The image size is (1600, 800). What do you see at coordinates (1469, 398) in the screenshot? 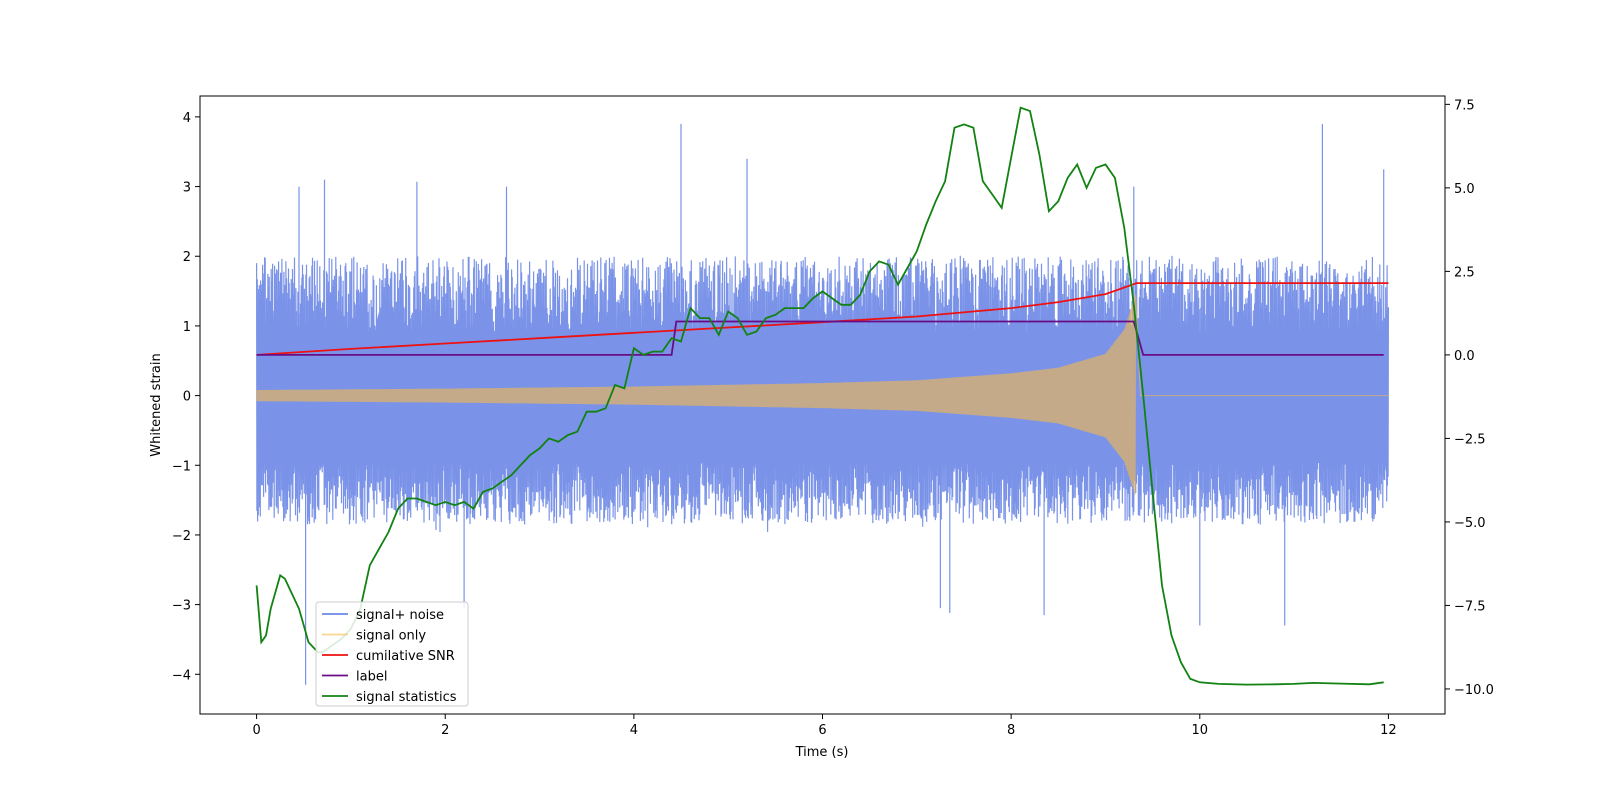
I see `y-axis-right: −10.0 −7.5 −5.0 −2.5 0.0 2.5 5.0 7.5` at bounding box center [1469, 398].